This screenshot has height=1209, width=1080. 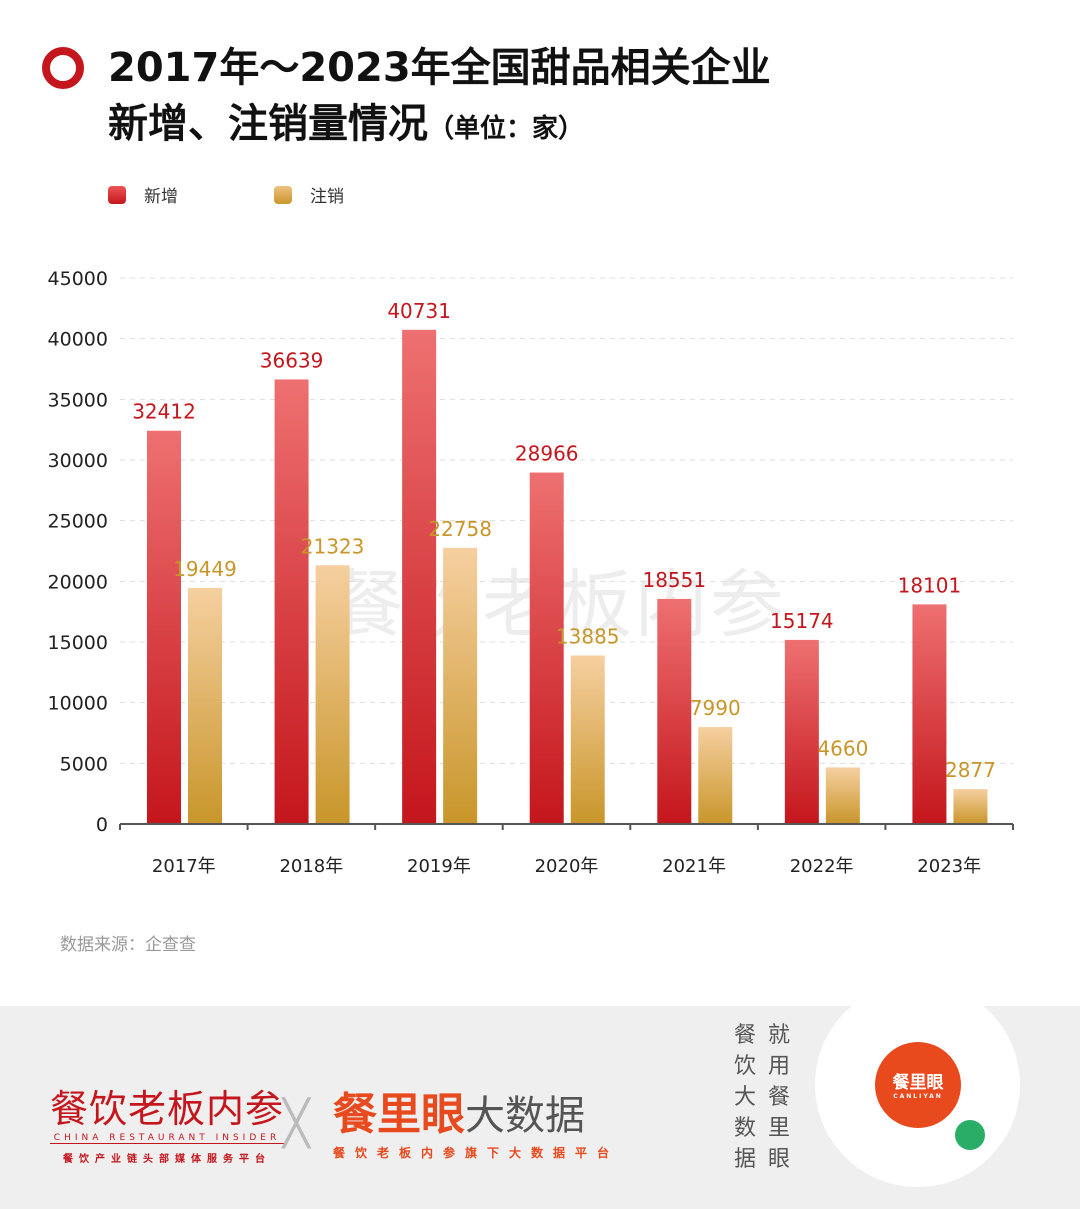 I want to click on data-label: 4660, so click(x=842, y=748).